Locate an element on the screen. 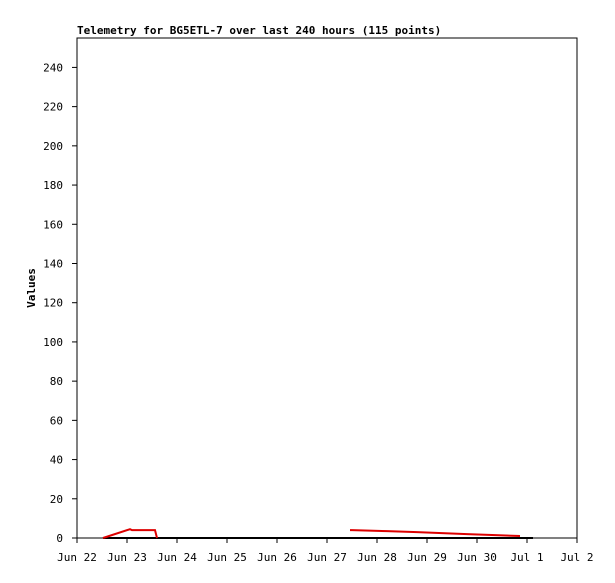 This screenshot has width=615, height=583. y-tick-label: 0 is located at coordinates (59, 538).